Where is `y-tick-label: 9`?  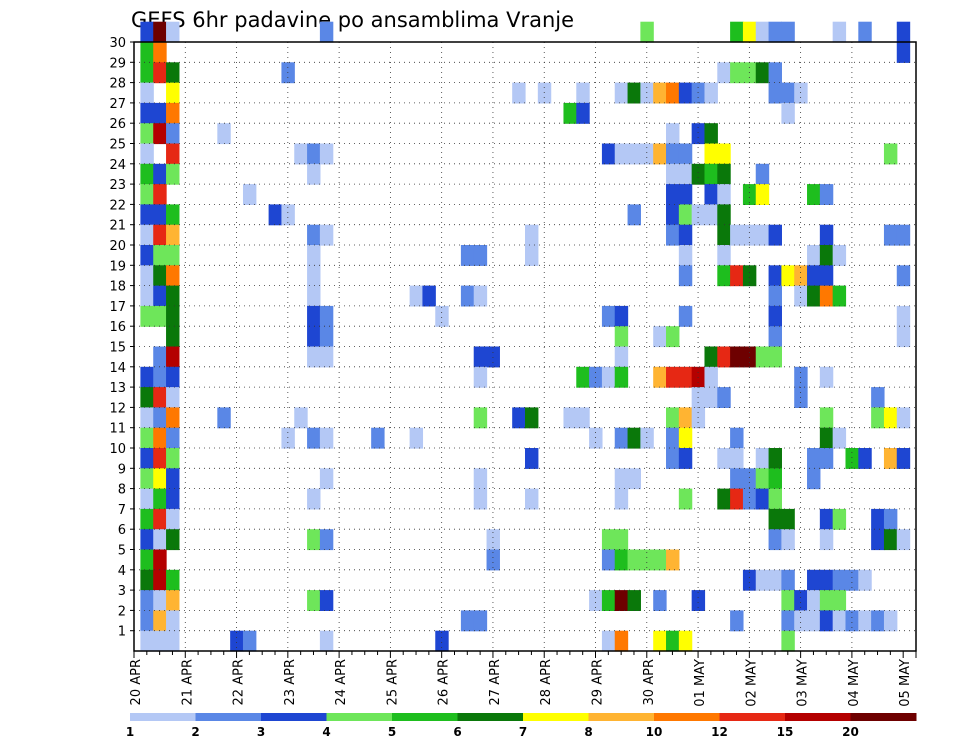 y-tick-label: 9 is located at coordinates (122, 469).